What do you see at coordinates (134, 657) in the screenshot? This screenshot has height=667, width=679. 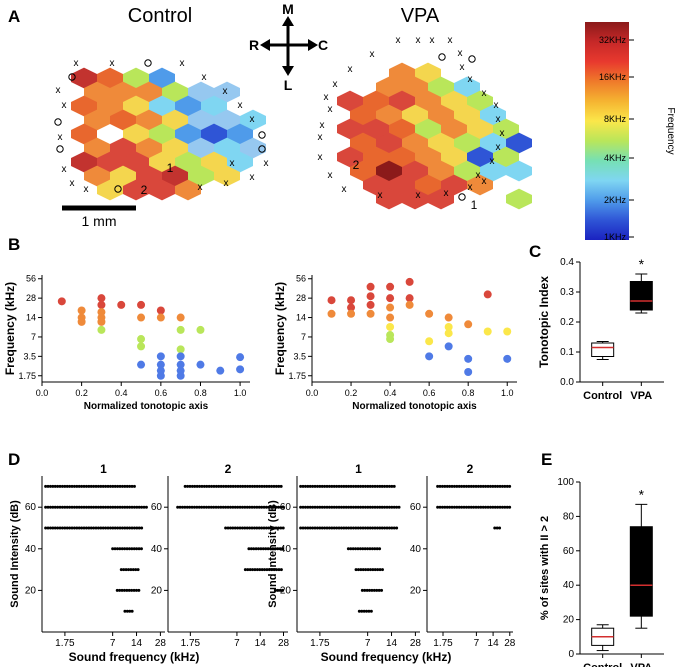 I see `x-axis-label: Sound frequency (kHz)` at bounding box center [134, 657].